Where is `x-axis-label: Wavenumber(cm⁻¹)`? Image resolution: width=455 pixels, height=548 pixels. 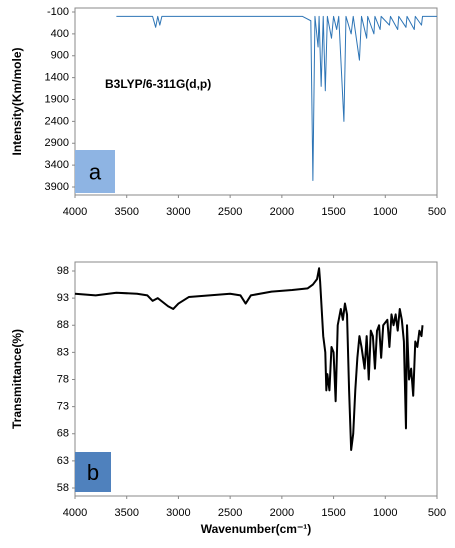 x-axis-label: Wavenumber(cm⁻¹) is located at coordinates (256, 529).